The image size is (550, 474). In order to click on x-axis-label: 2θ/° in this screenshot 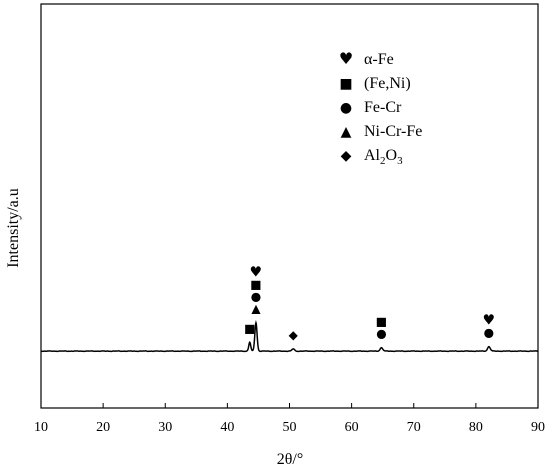, I will do `click(290, 459)`.